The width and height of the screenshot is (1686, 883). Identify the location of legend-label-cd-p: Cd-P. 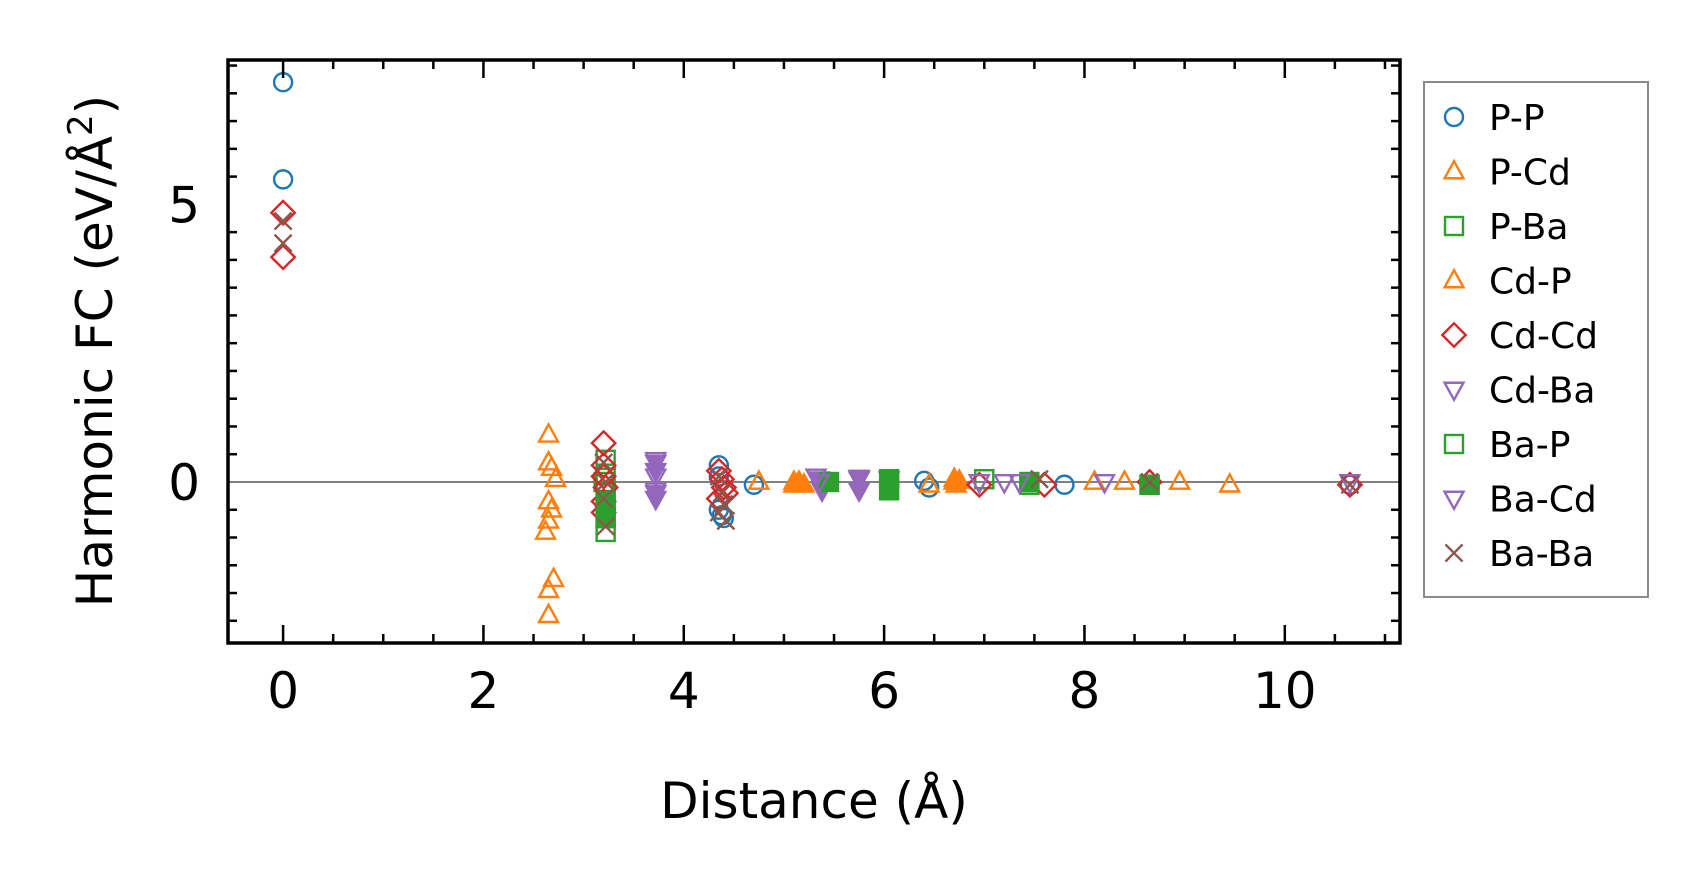
(1530, 282).